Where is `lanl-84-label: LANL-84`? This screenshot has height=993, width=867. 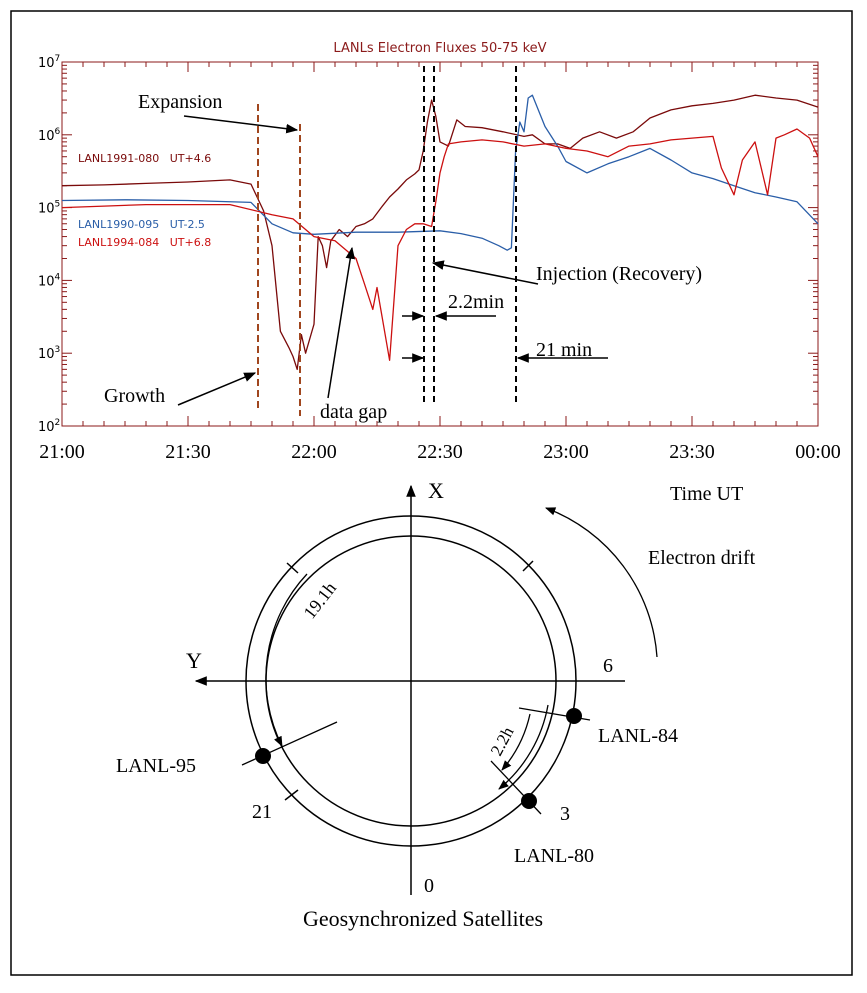
lanl-84-label: LANL-84 is located at coordinates (638, 736).